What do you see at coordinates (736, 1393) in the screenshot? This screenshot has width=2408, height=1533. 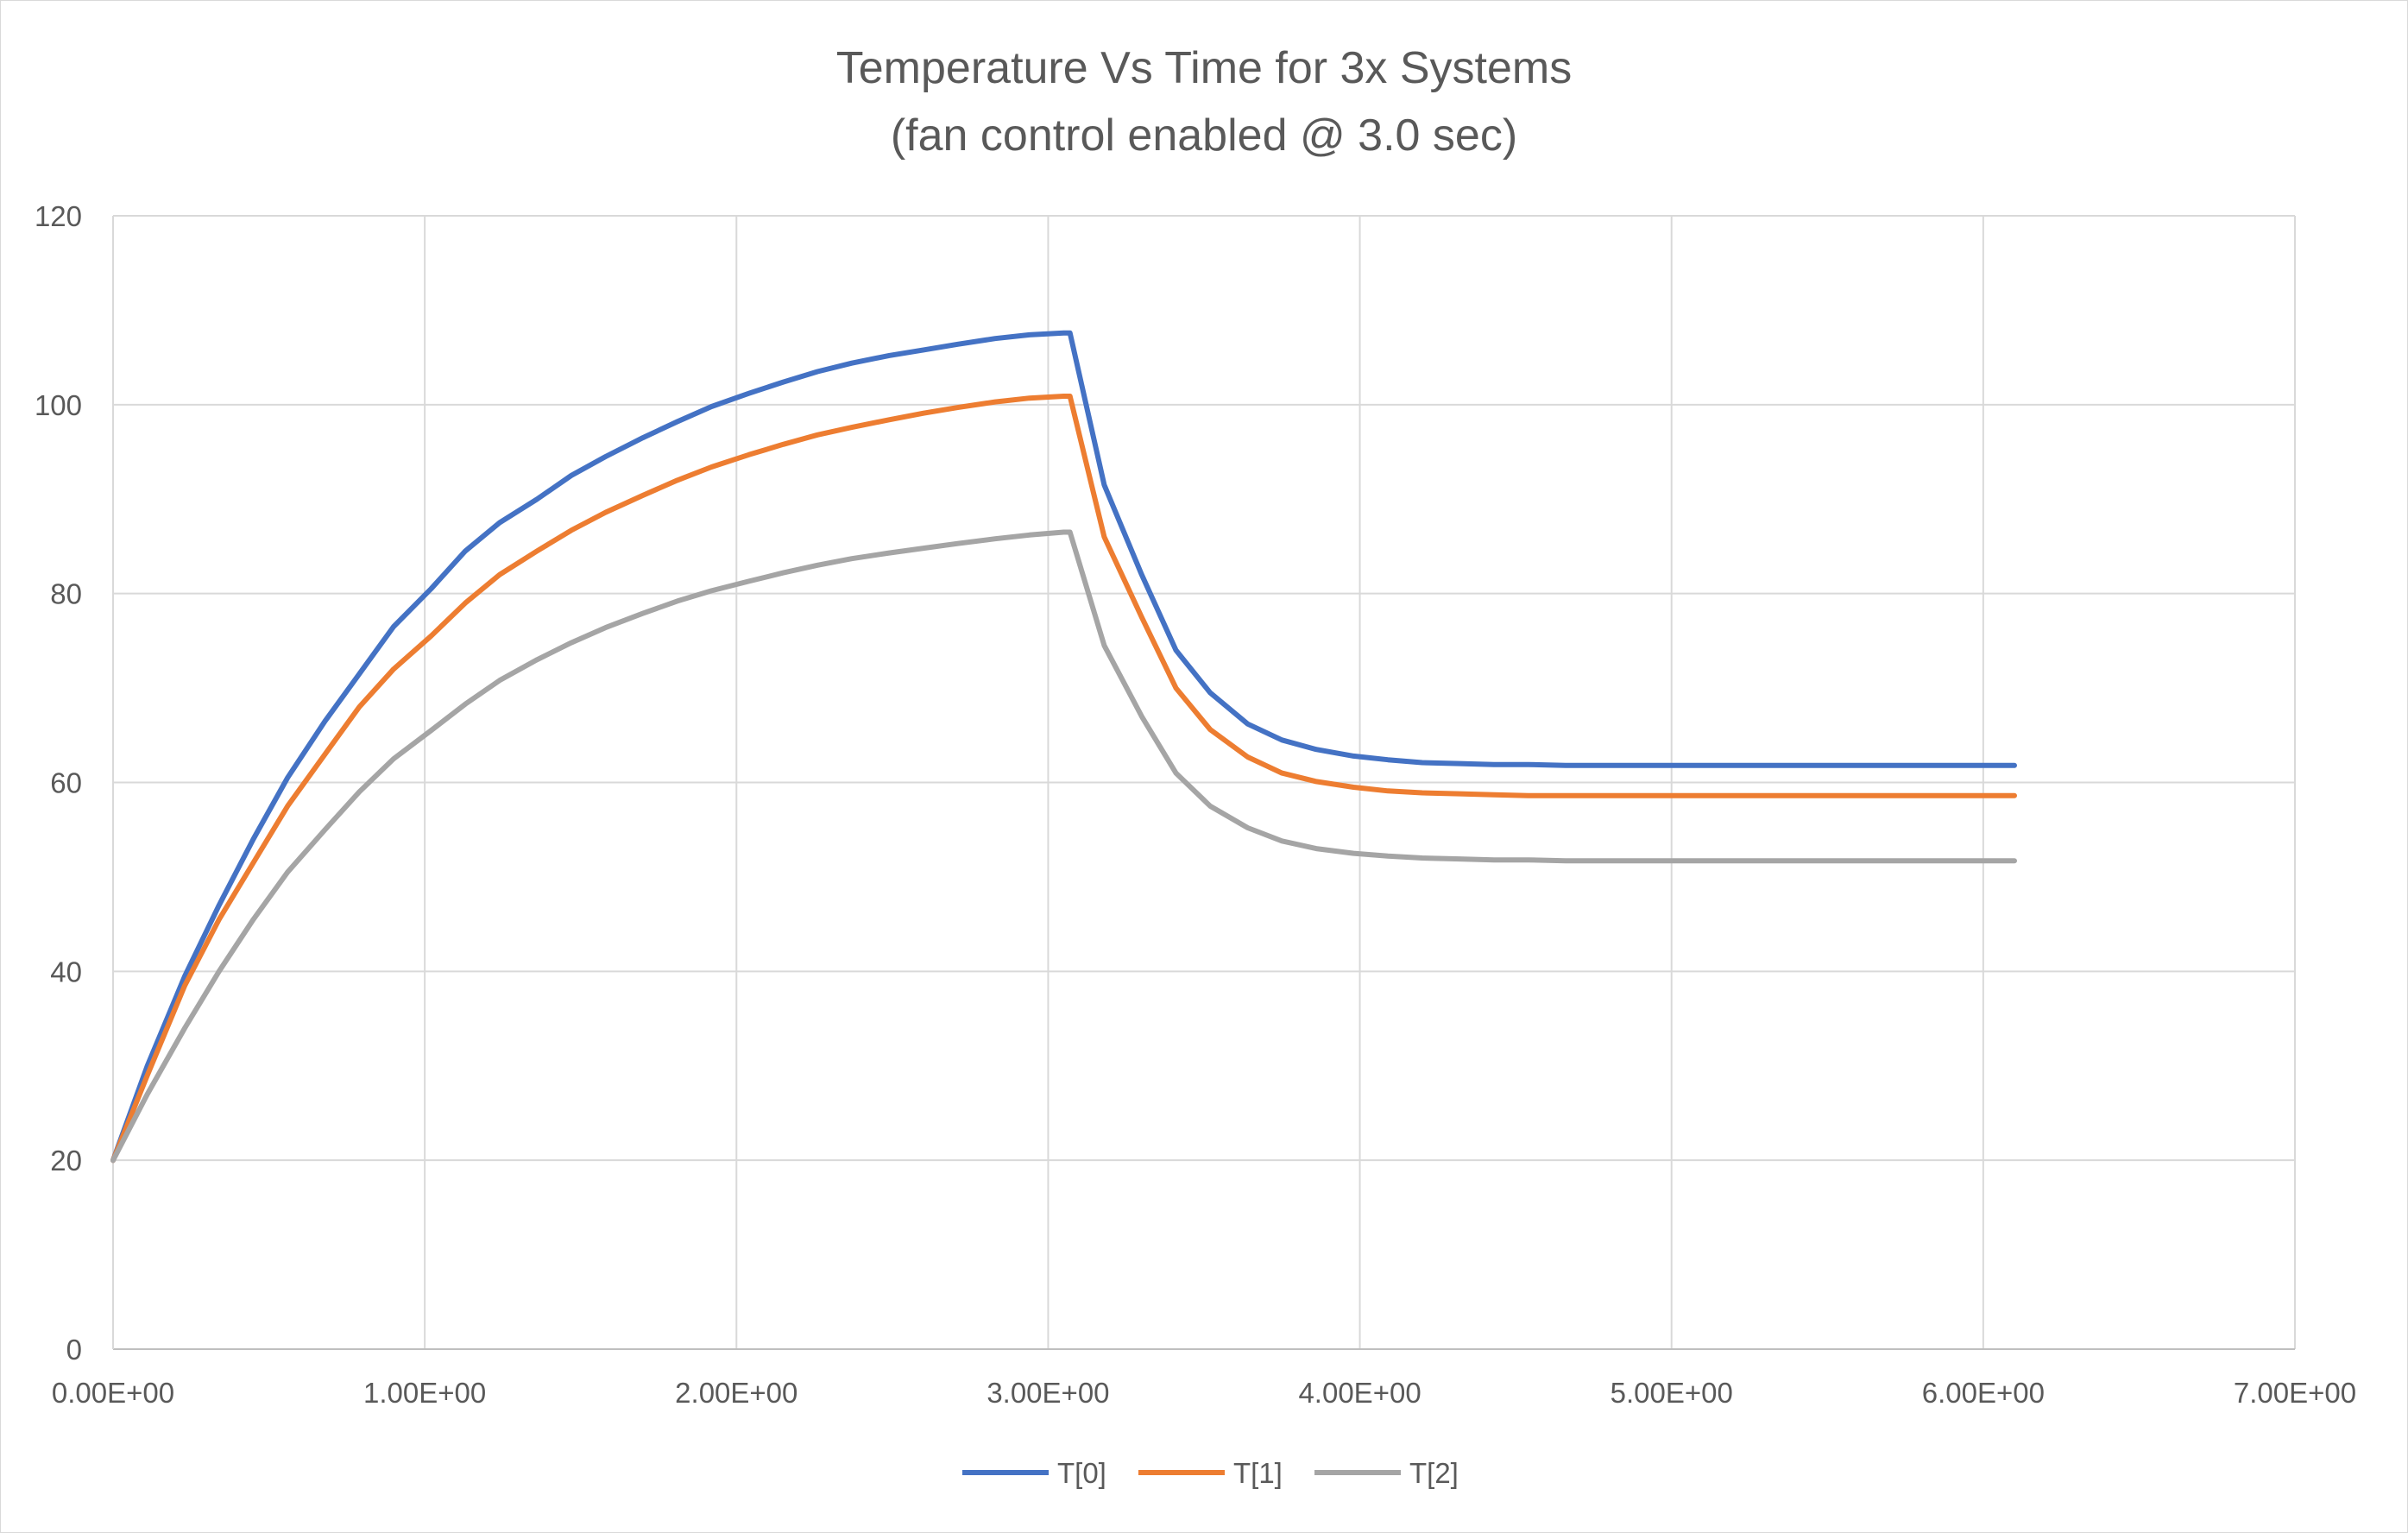 I see `x-tick-label: 2.00E+00` at bounding box center [736, 1393].